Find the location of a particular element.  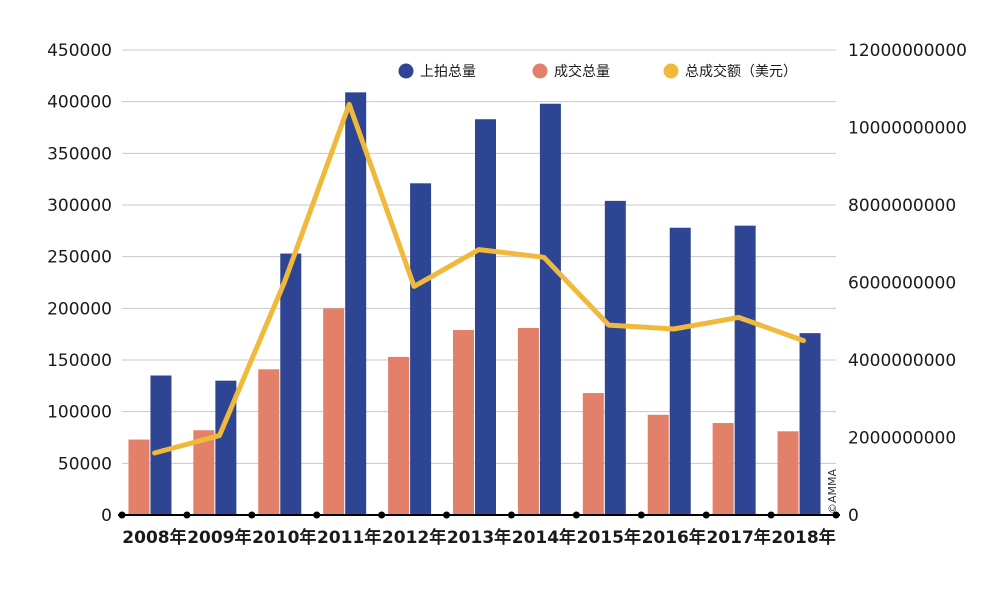

y-left-tick-label: 200000 is located at coordinates (79, 309).